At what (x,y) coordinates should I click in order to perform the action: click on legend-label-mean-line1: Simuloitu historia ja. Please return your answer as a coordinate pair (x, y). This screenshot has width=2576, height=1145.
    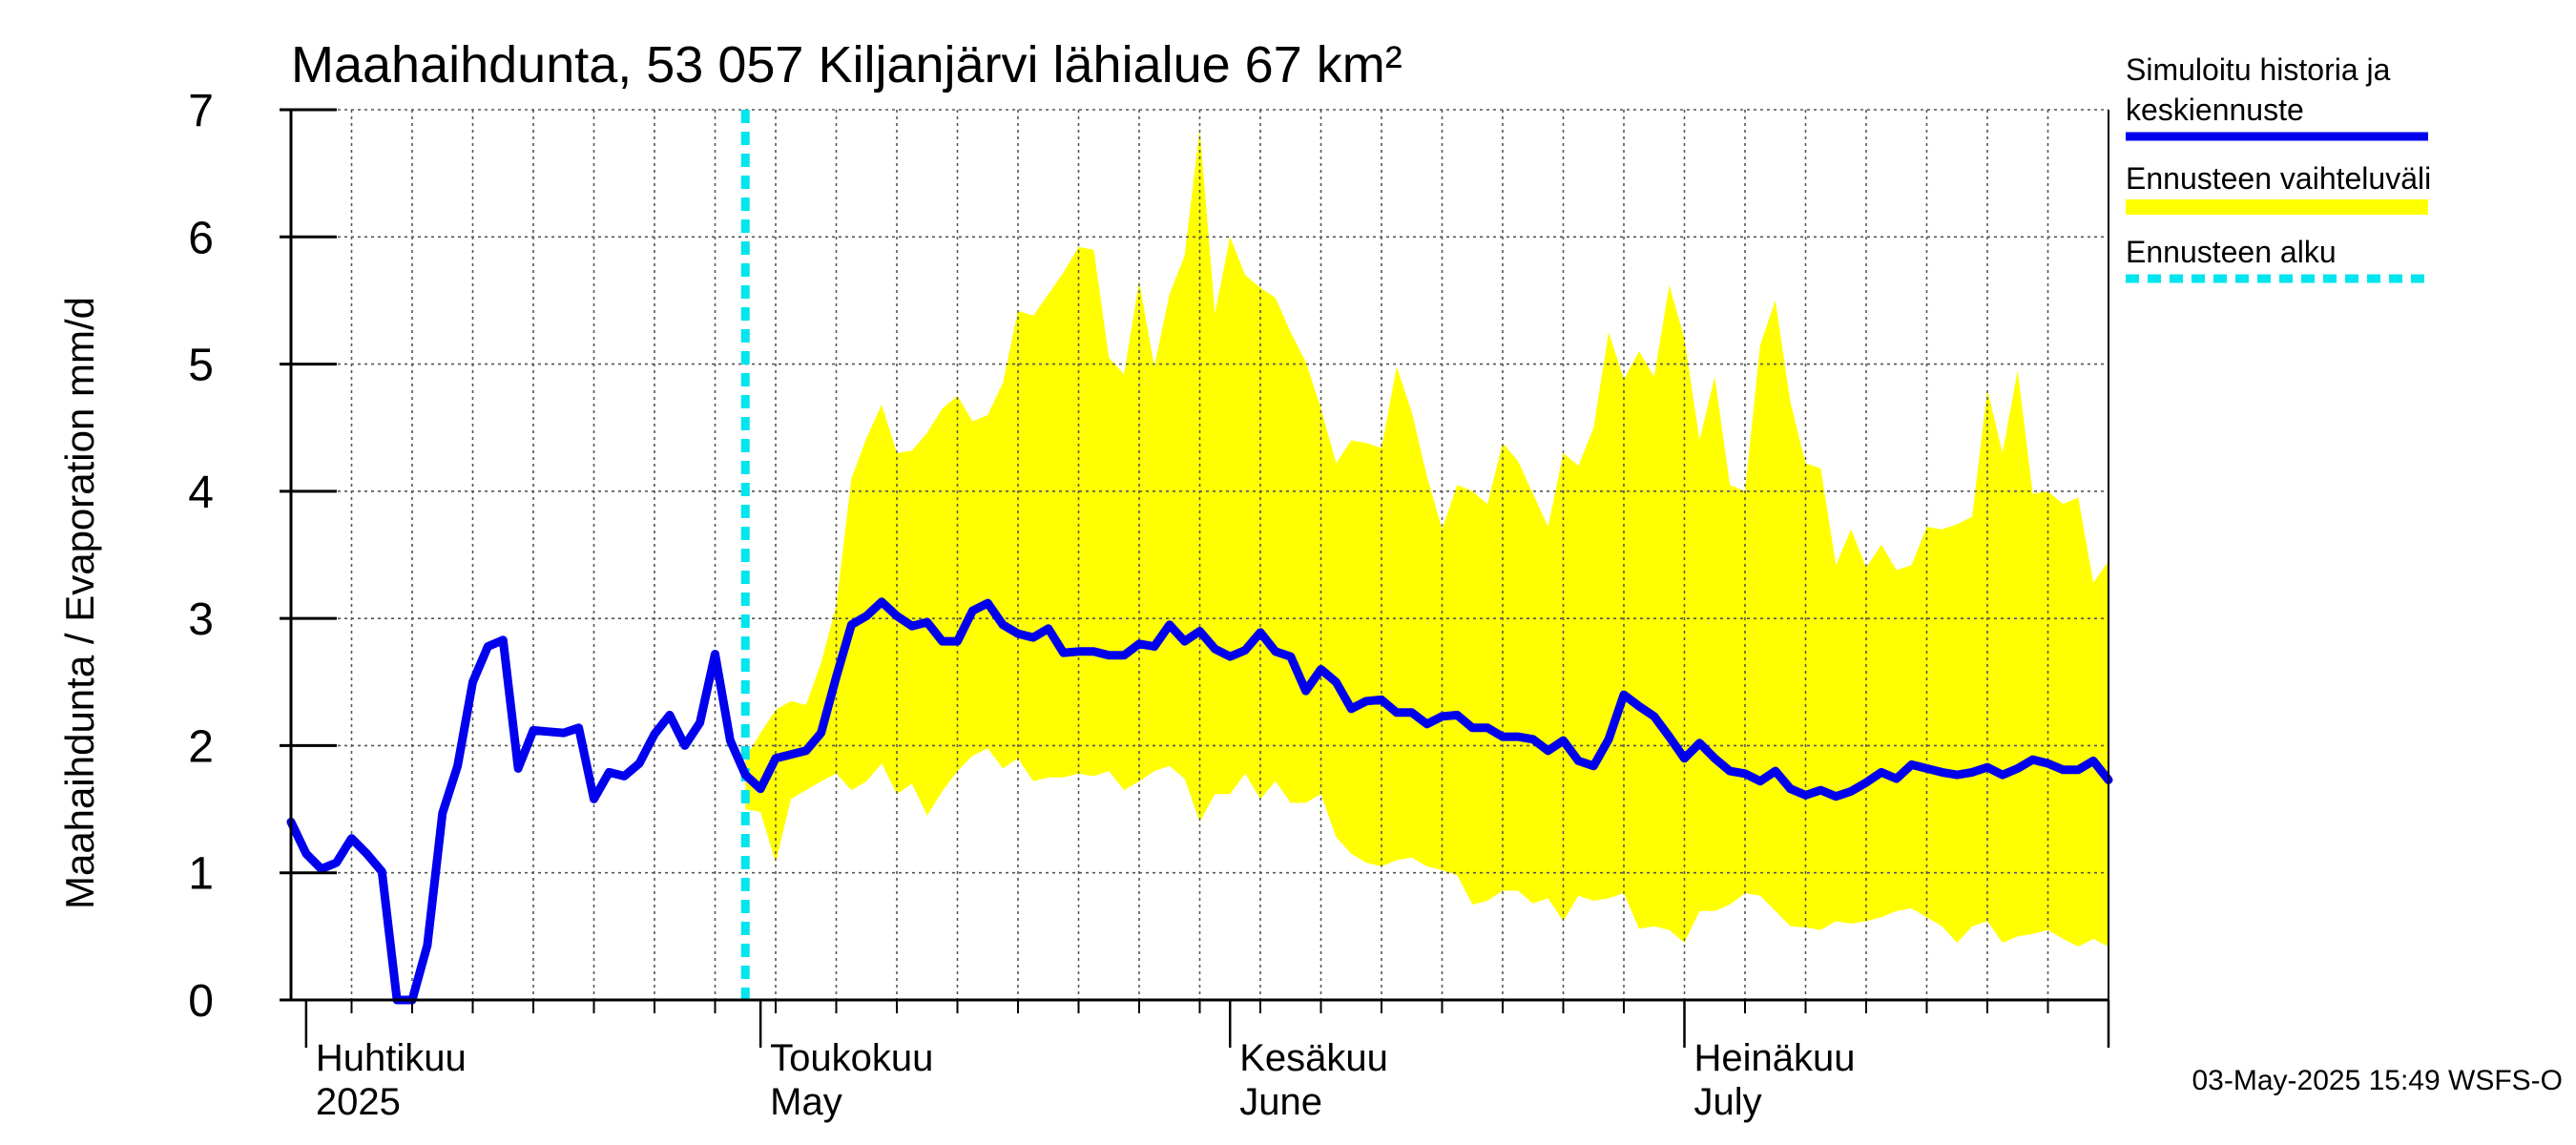
    Looking at the image, I should click on (2258, 69).